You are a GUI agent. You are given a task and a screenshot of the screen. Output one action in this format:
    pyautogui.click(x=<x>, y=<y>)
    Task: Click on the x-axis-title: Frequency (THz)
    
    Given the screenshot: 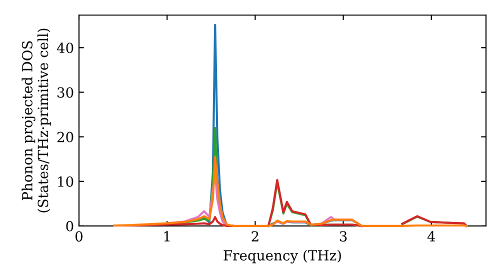 What is the action you would take?
    pyautogui.click(x=282, y=257)
    